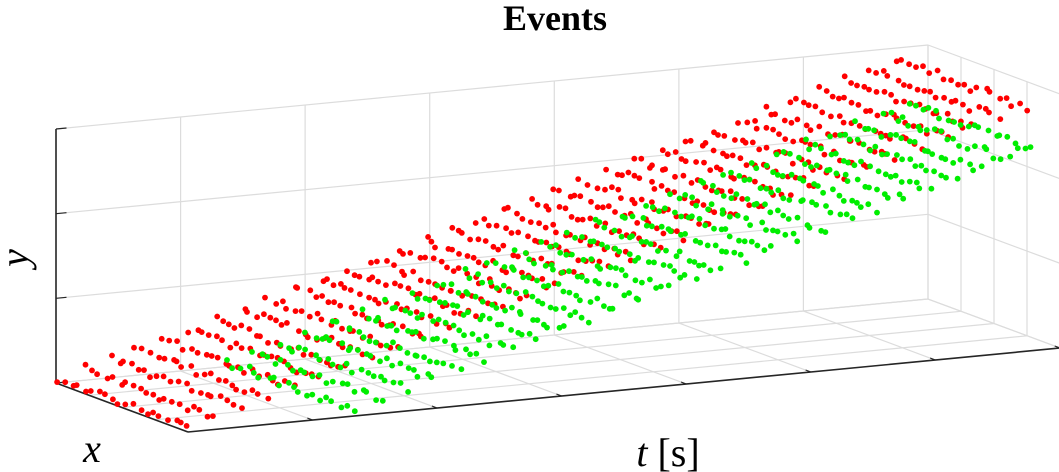 The width and height of the screenshot is (1059, 472). What do you see at coordinates (555, 19) in the screenshot?
I see `chart-title: Events` at bounding box center [555, 19].